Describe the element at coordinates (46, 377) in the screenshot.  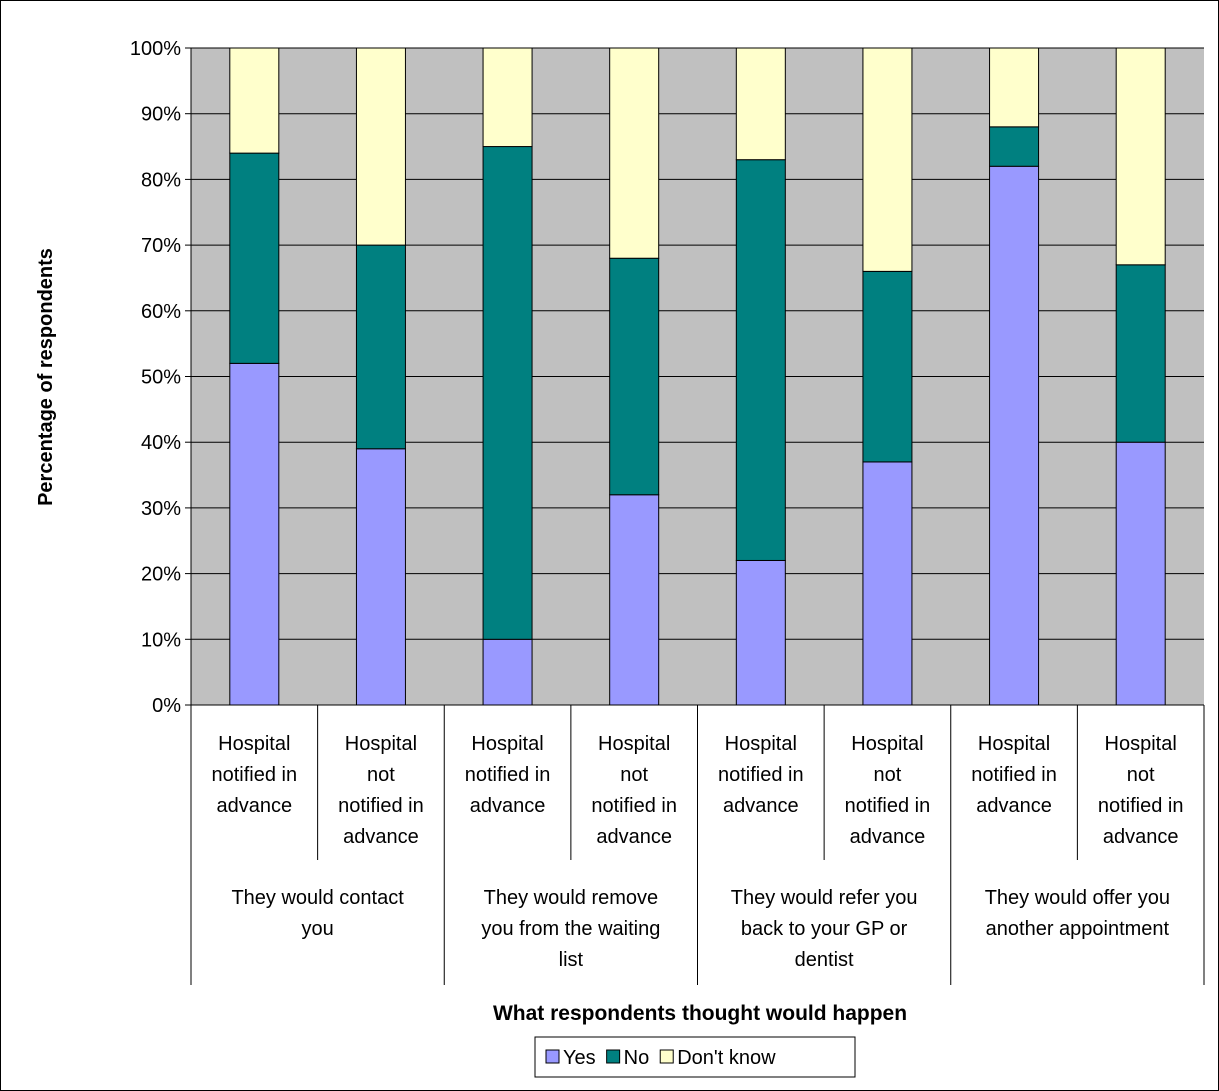
I see `y-axis-title: Percentage of respondents` at that location.